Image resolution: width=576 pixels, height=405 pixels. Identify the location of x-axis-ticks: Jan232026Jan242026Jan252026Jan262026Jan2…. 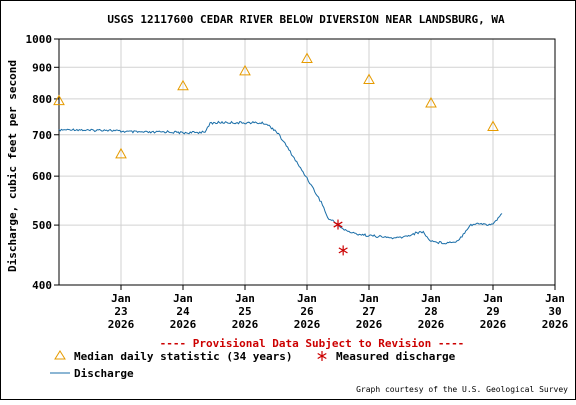
(338, 308).